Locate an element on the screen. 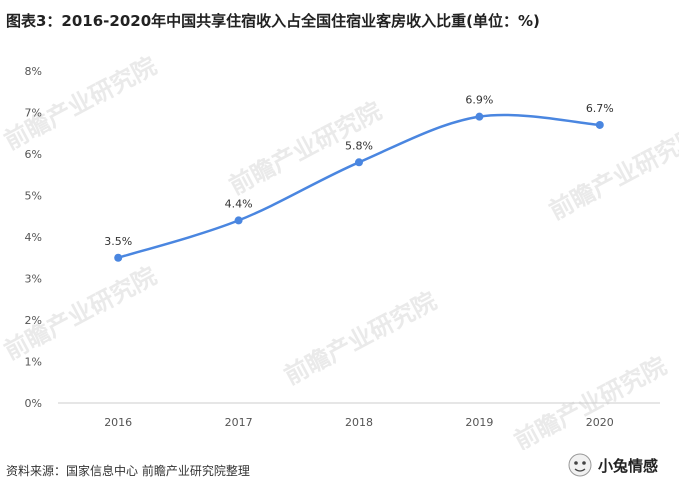 This screenshot has width=679, height=490. x-axis-ticks: 2016 2017 2018 2019 2020 is located at coordinates (359, 422).